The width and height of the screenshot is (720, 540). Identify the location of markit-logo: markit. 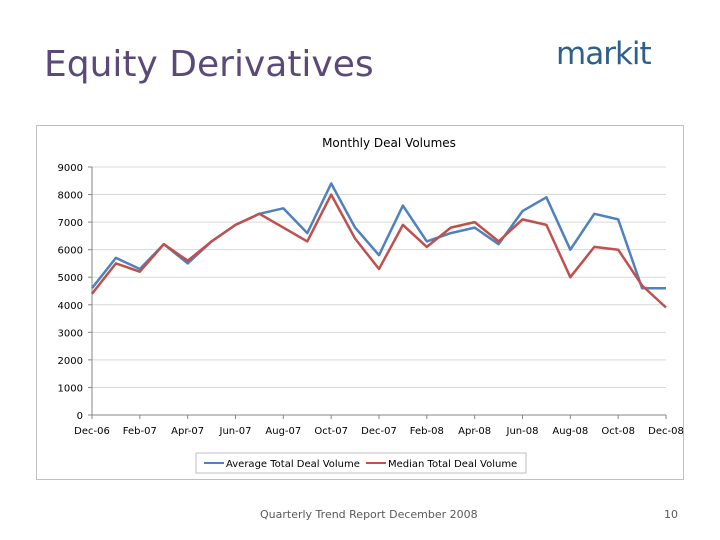
(604, 54).